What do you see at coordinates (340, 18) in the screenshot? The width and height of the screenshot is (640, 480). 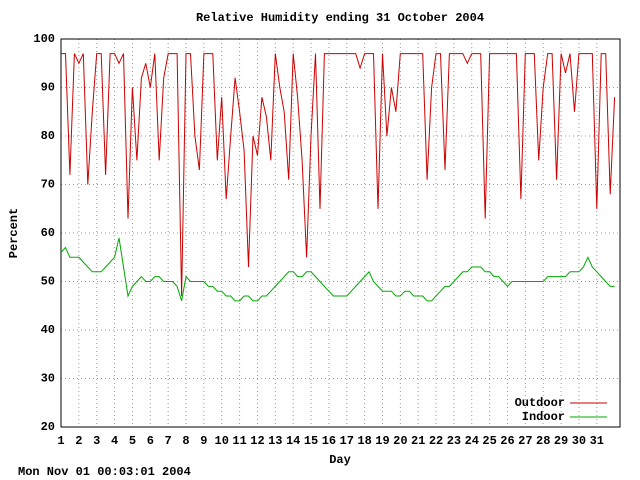 I see `chart-title: Relative Humidity ending 31 October 2004` at bounding box center [340, 18].